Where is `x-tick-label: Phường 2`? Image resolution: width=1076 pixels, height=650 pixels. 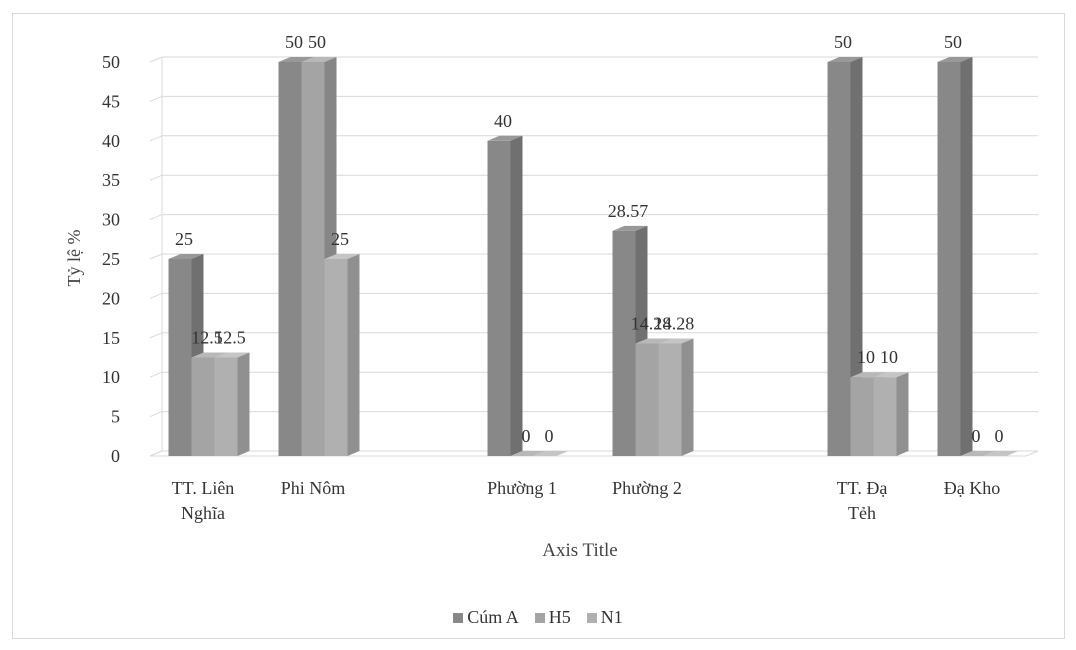
x-tick-label: Phường 2 is located at coordinates (647, 488).